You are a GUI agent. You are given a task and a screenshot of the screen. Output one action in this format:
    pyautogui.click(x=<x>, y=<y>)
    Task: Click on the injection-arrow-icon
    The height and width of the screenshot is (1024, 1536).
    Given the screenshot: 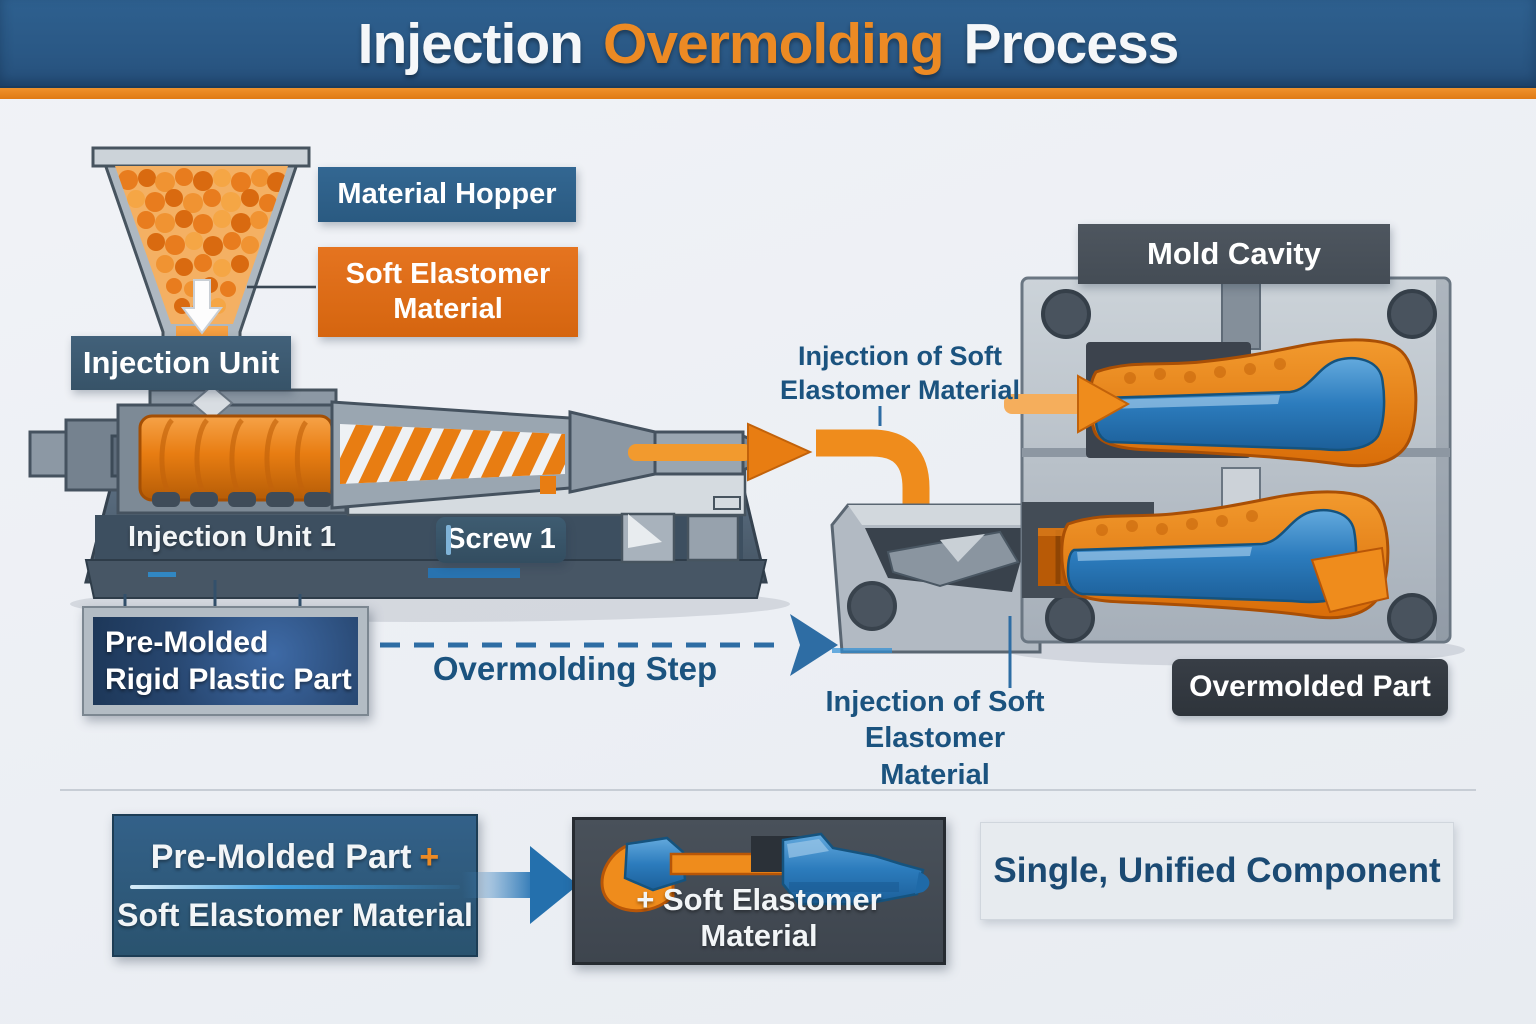 What is the action you would take?
    pyautogui.click(x=1067, y=404)
    